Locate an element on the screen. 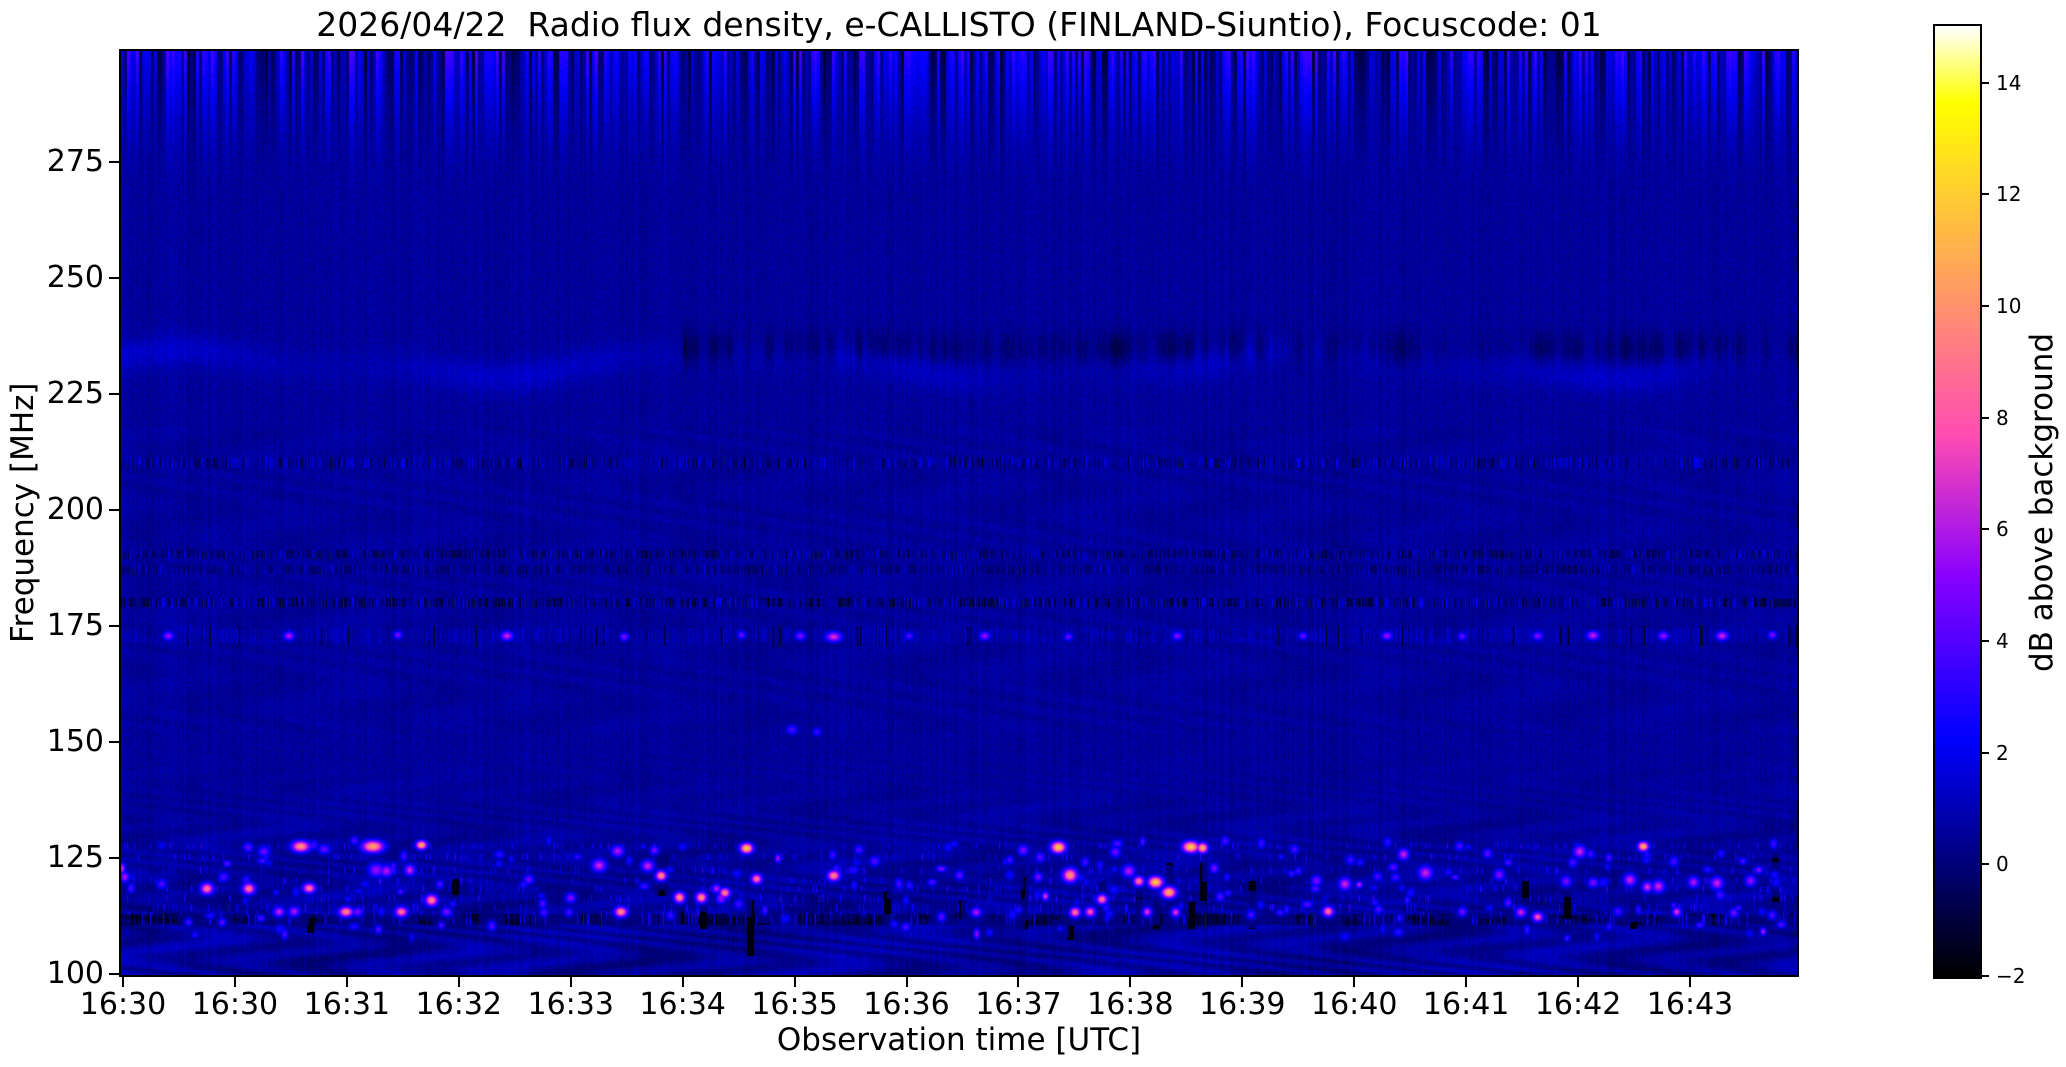 Image resolution: width=2066 pixels, height=1067 pixels. x-tick-label: 16:42 is located at coordinates (1578, 1004).